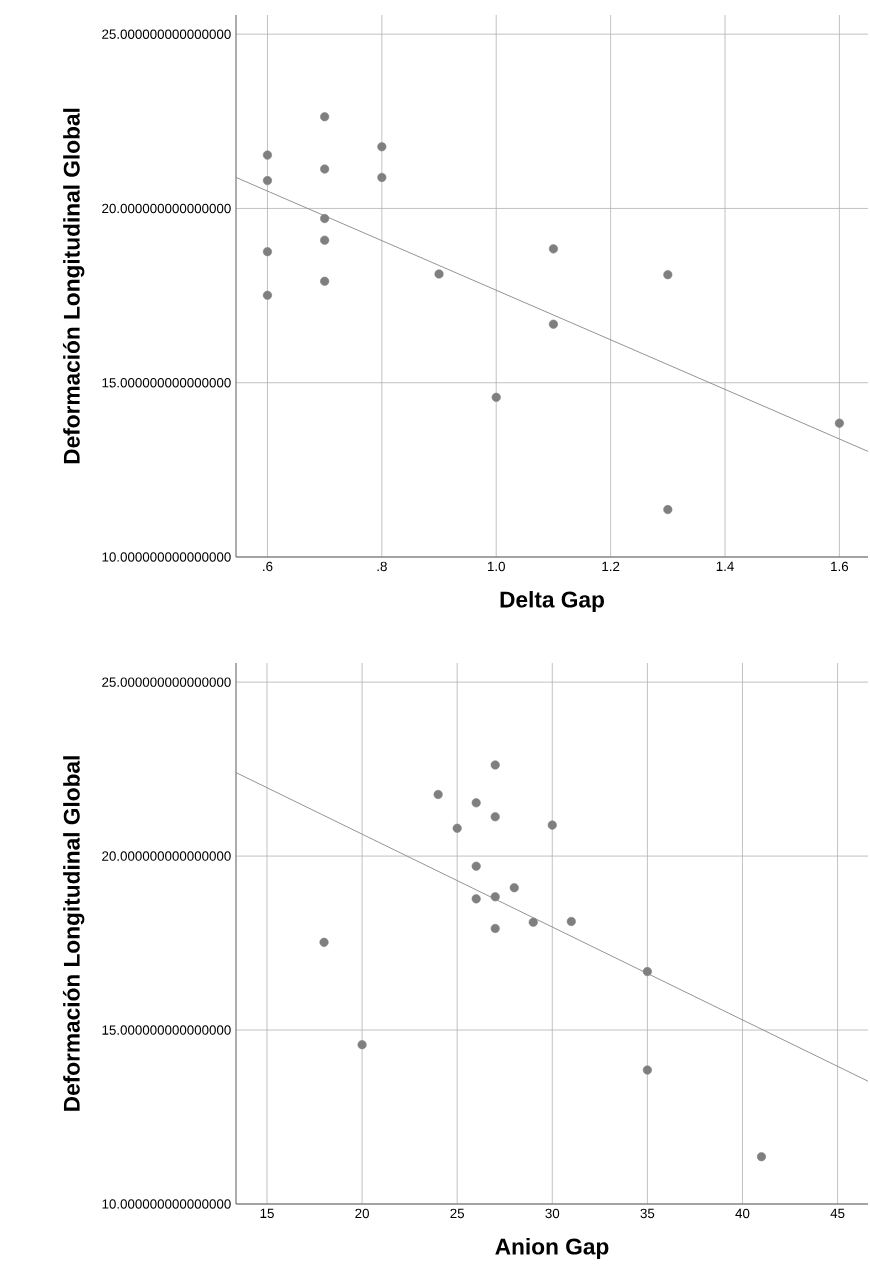 This screenshot has width=870, height=1278. Describe the element at coordinates (611, 566) in the screenshot. I see `x-tick-label: 1.2` at that location.